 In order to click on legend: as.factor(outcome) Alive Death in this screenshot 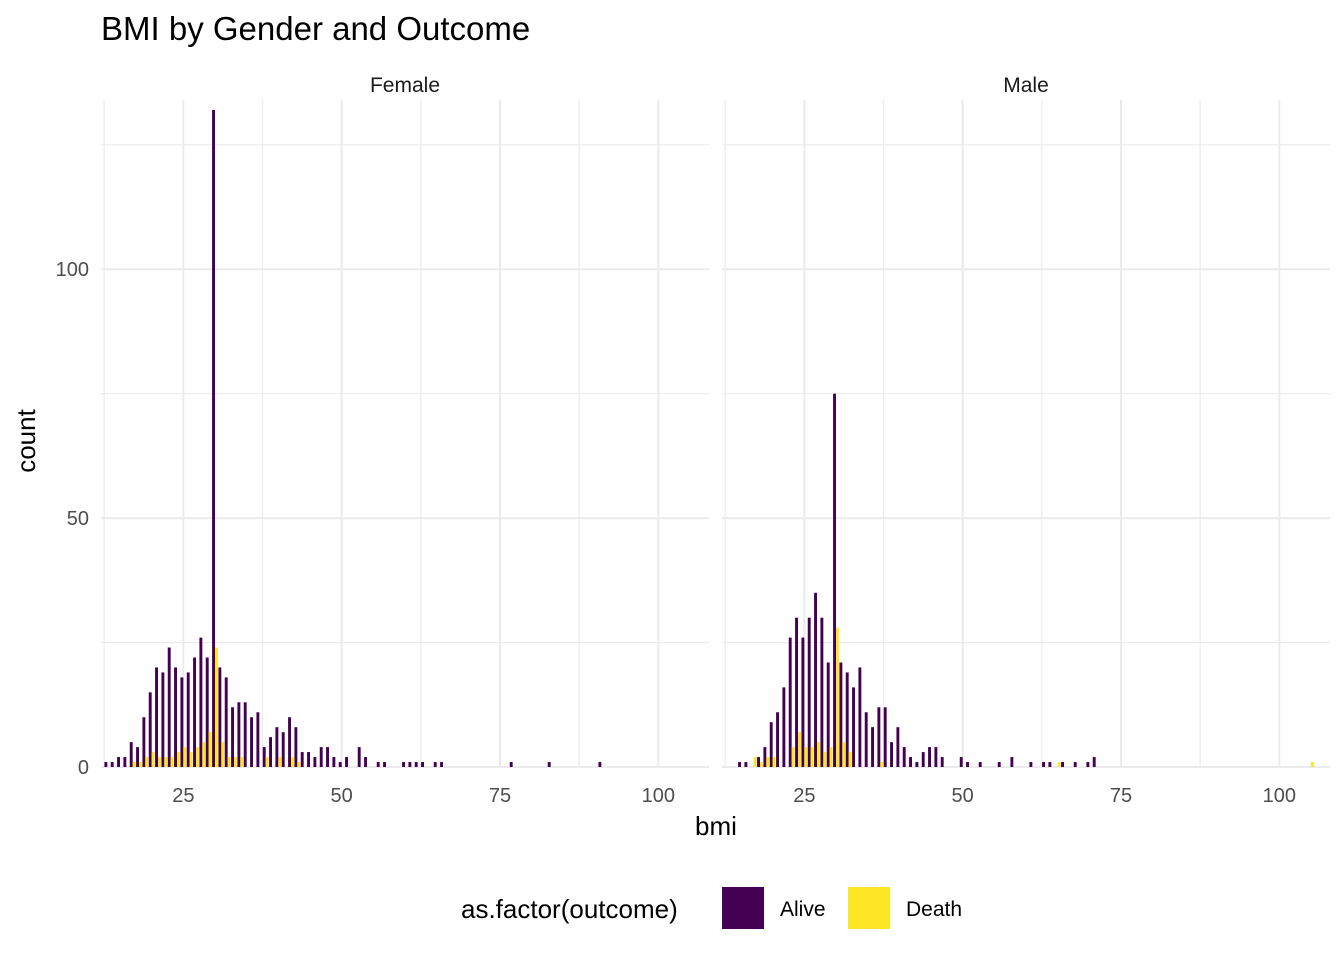, I will do `click(711, 908)`.